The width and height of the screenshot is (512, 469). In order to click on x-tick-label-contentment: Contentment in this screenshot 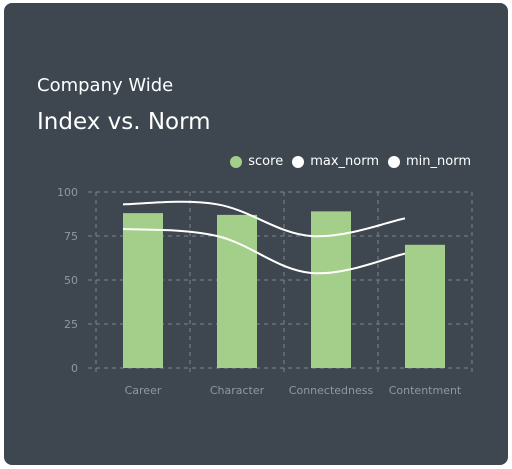, I will do `click(425, 390)`.